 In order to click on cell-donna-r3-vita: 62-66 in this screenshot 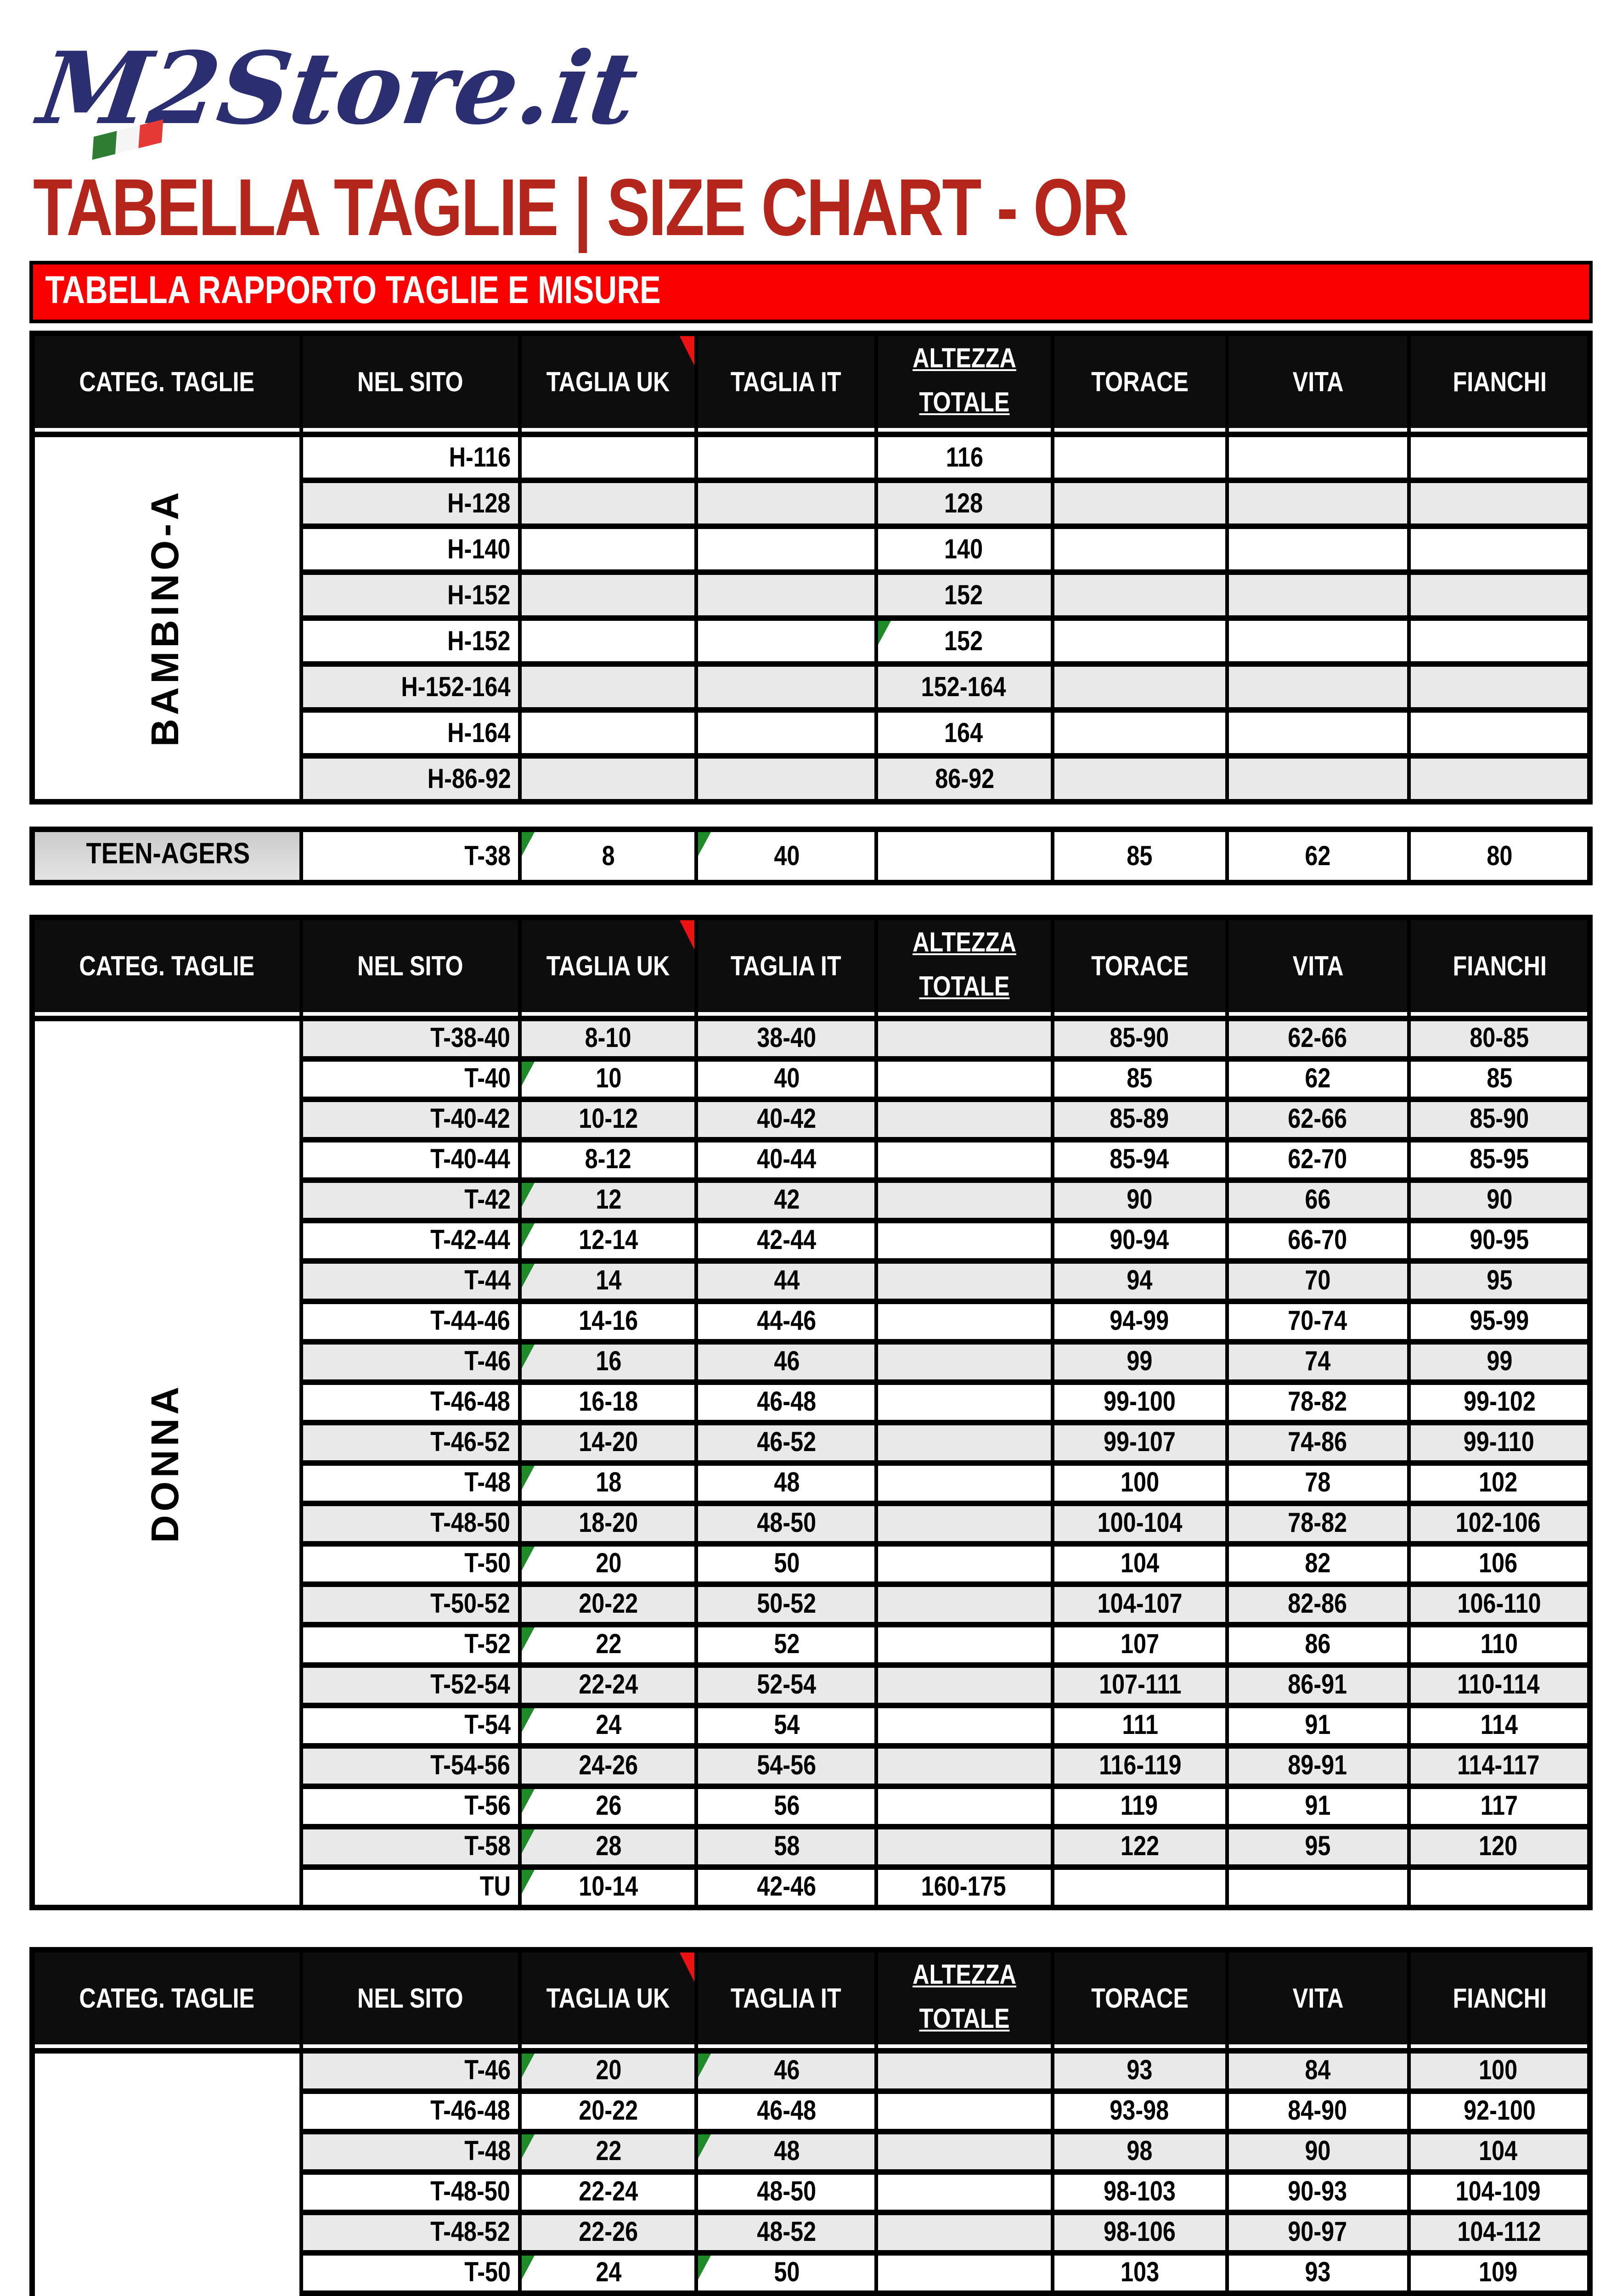, I will do `click(1318, 1119)`.